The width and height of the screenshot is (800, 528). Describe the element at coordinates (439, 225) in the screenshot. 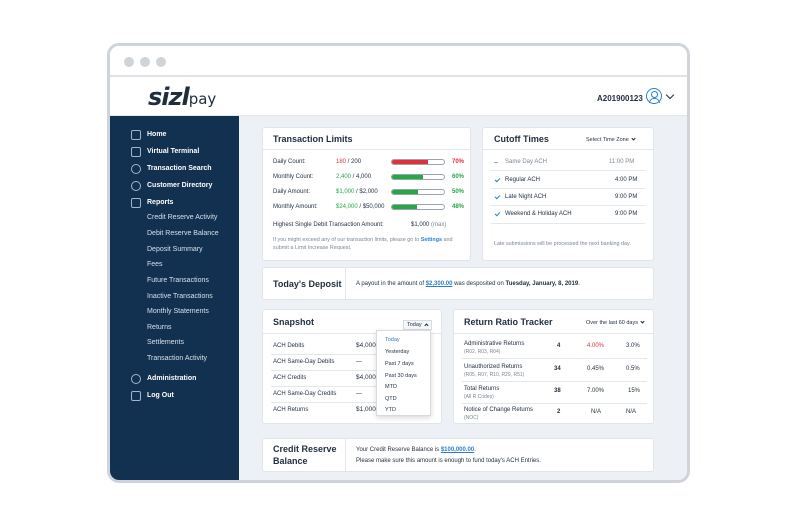

I see `highest-debit-suffix: (max)` at that location.